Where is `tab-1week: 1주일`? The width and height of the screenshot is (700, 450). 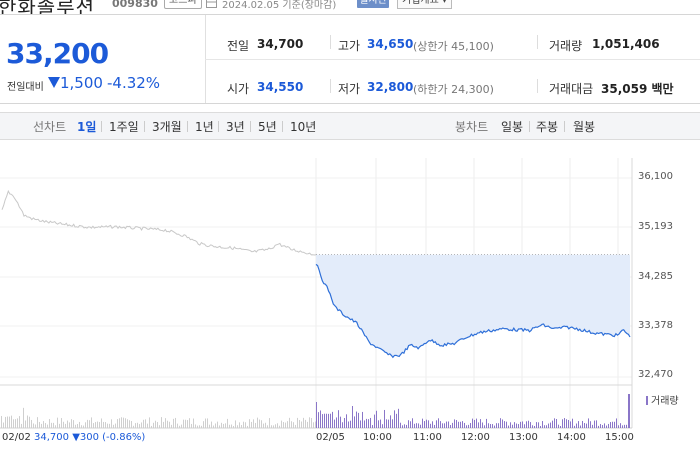
tab-1week: 1주일 is located at coordinates (124, 127).